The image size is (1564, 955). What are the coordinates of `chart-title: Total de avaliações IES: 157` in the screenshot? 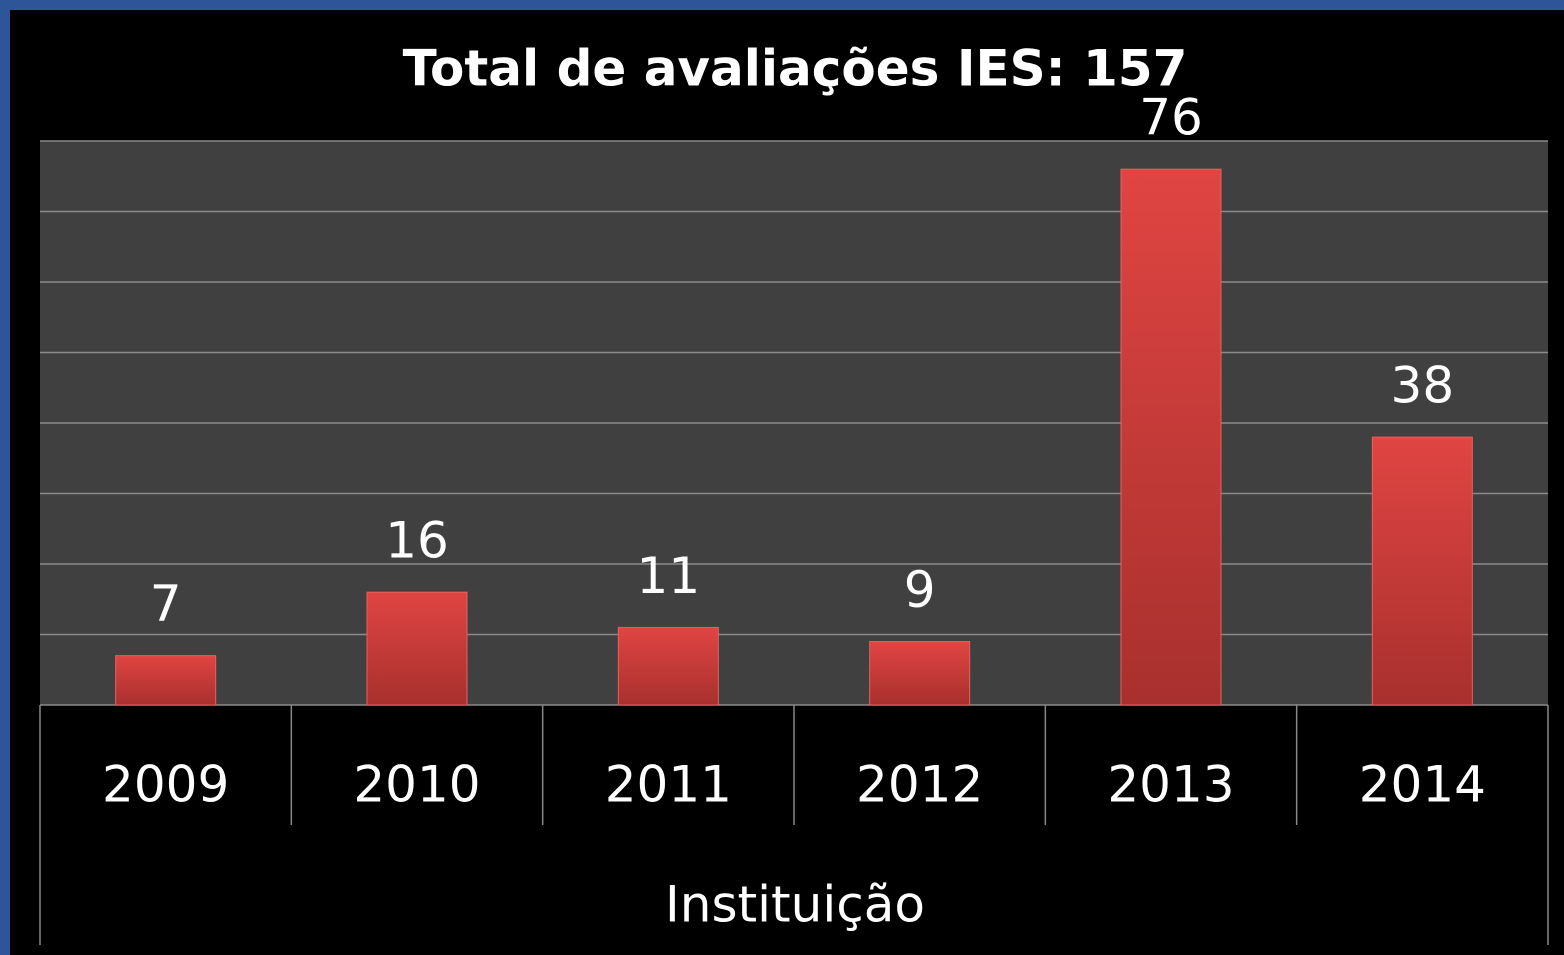 It's located at (795, 69).